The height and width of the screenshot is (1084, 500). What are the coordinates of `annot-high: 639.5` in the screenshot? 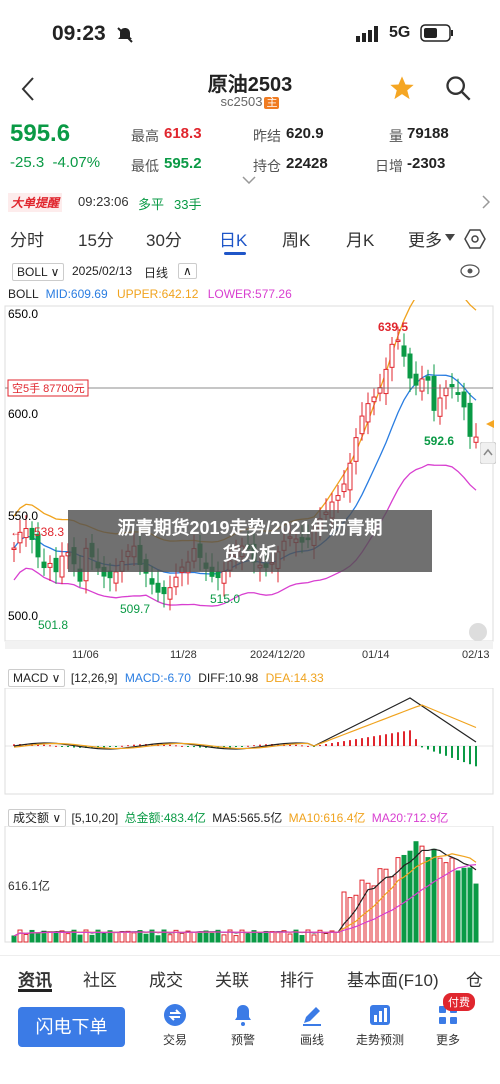 It's located at (393, 327).